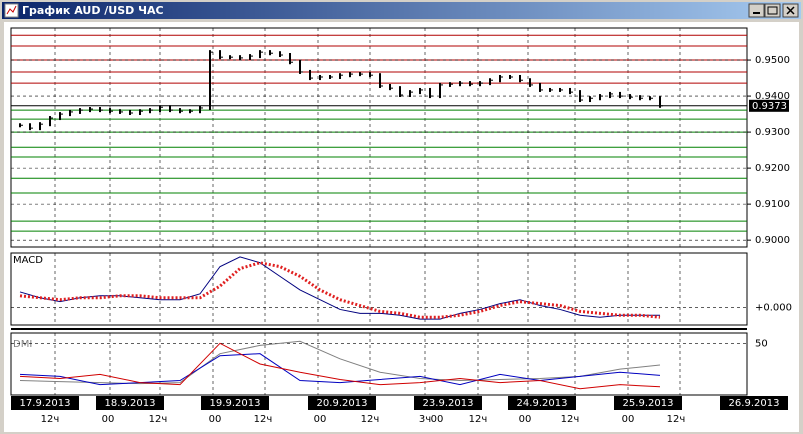 The height and width of the screenshot is (434, 803). Describe the element at coordinates (772, 96) in the screenshot. I see `y-tick-label: 0.9400` at that location.